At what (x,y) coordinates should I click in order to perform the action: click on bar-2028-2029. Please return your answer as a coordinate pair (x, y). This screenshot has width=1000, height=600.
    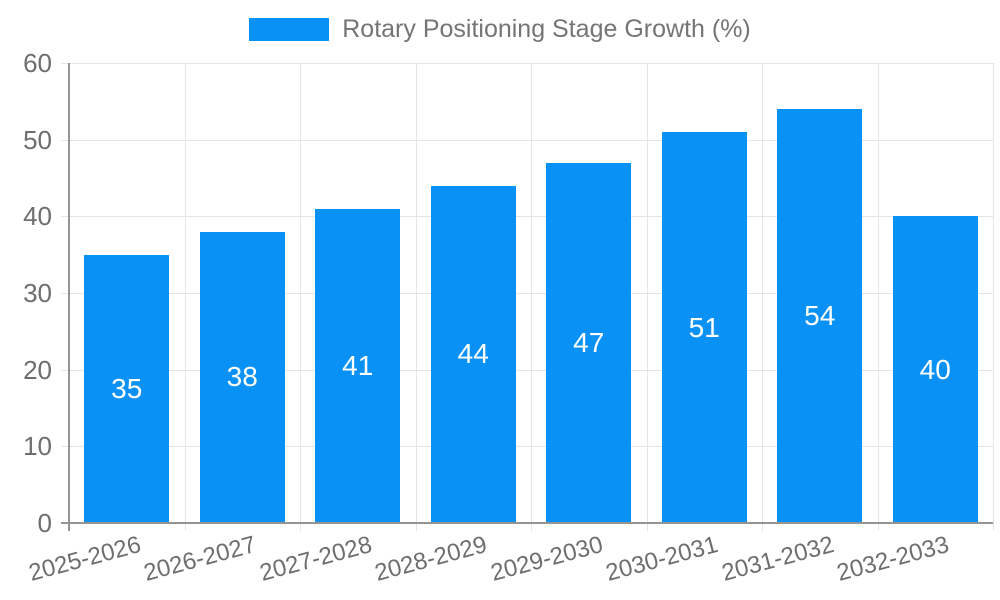
    Looking at the image, I should click on (473, 354).